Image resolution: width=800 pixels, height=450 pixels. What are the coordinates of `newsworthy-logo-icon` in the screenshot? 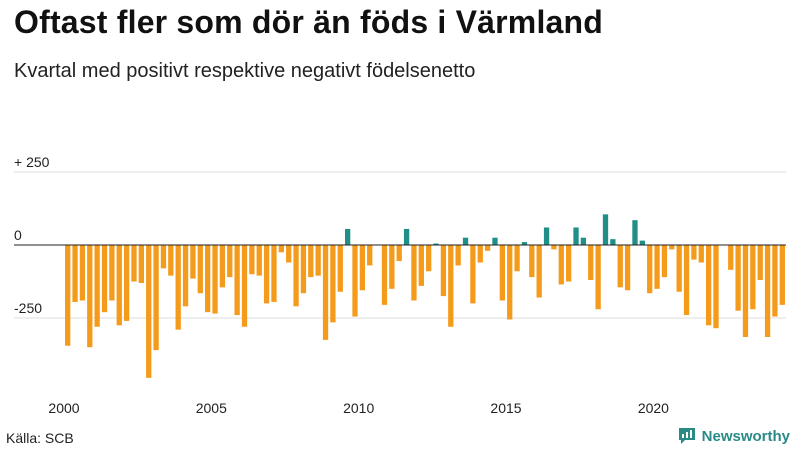 It's located at (686, 436).